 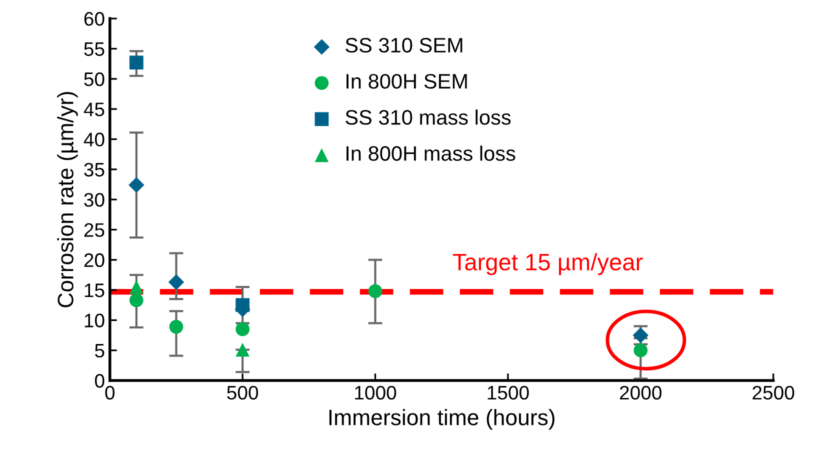 What do you see at coordinates (547, 264) in the screenshot?
I see `ref-line-label: Target 15 µm/year` at bounding box center [547, 264].